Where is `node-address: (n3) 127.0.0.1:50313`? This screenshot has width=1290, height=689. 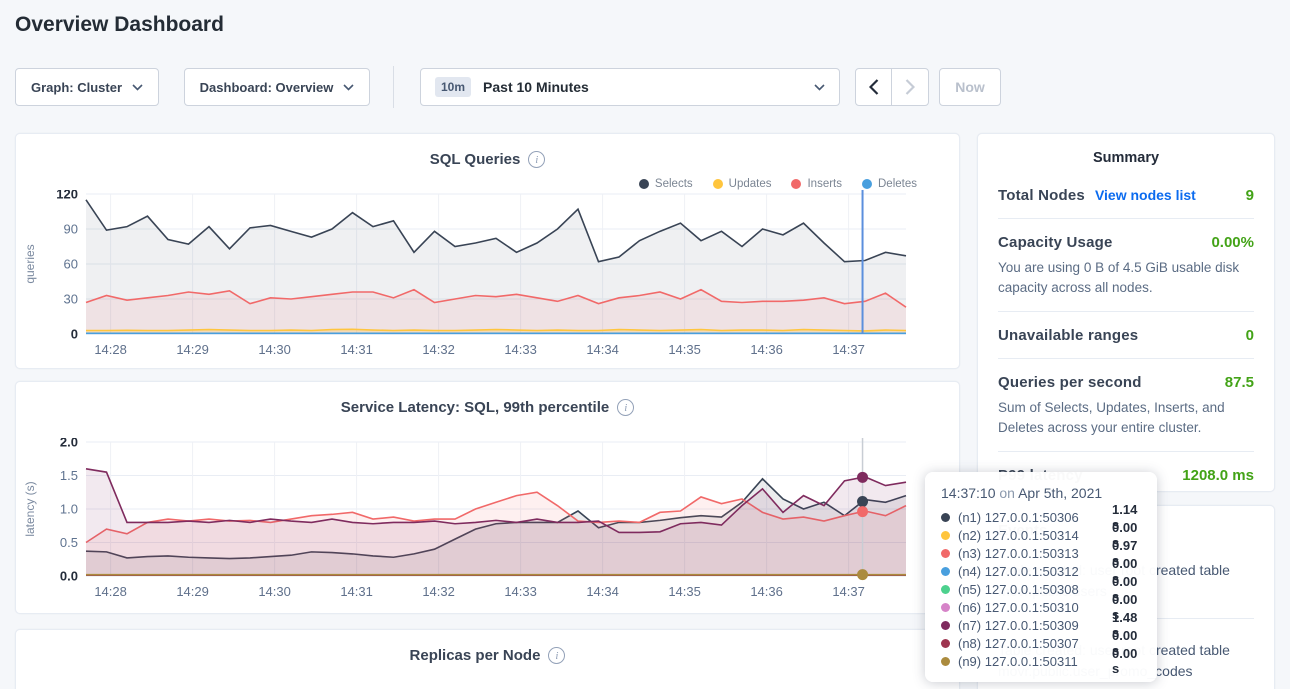
node-address: (n3) 127.0.0.1:50313 is located at coordinates (1018, 553).